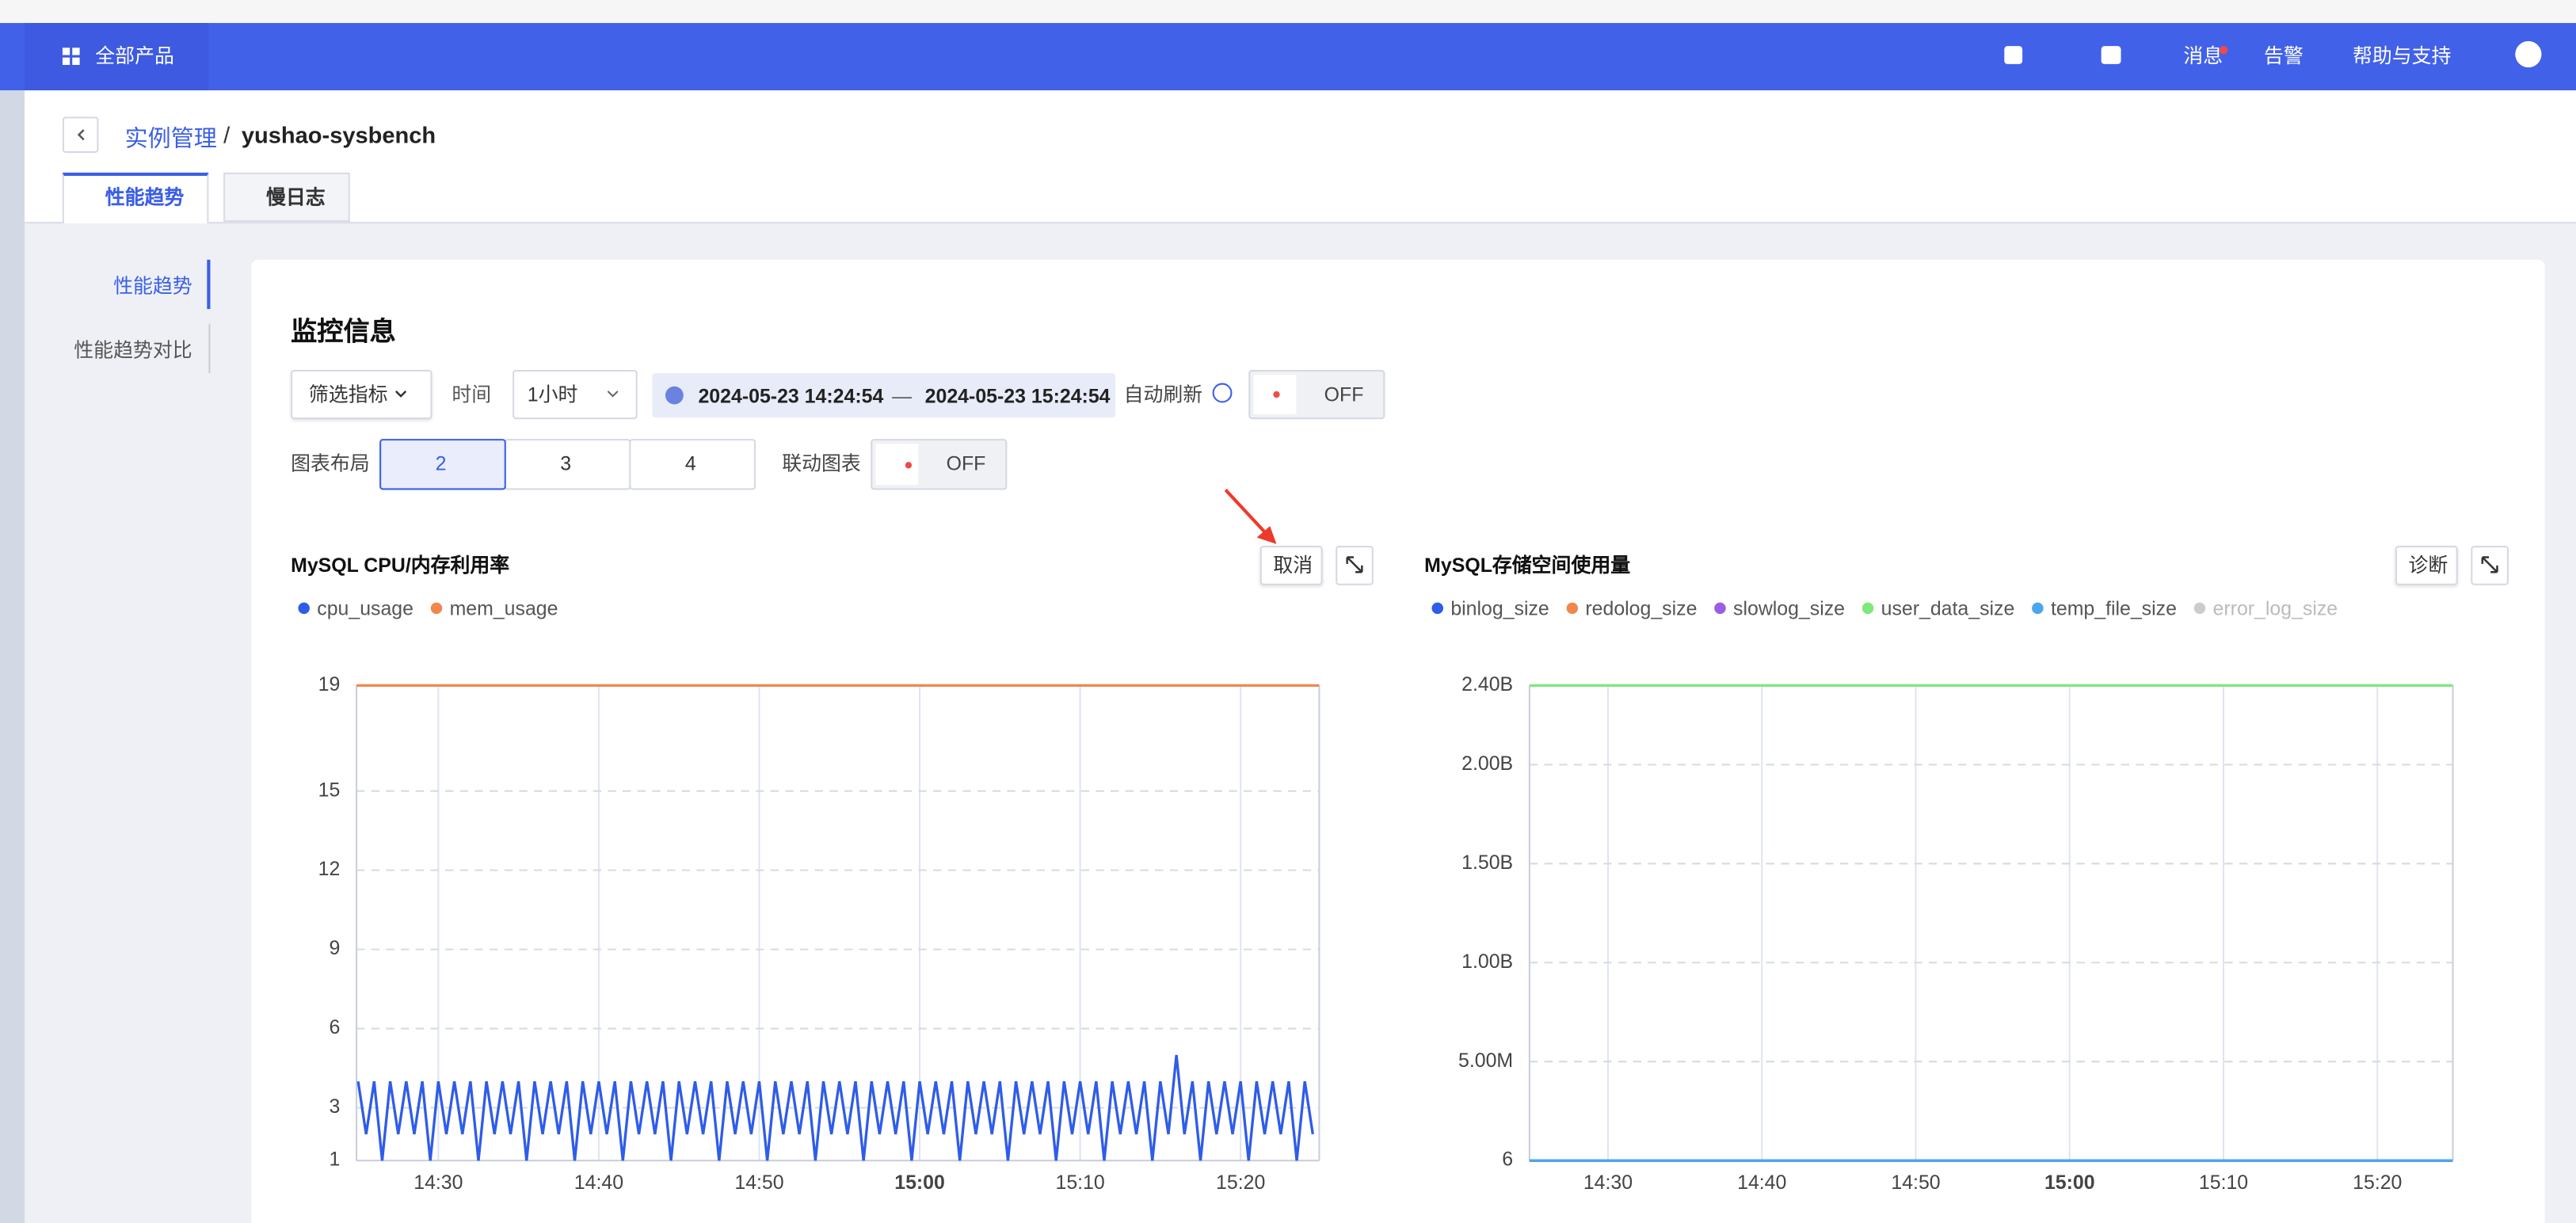  What do you see at coordinates (210, 348) in the screenshot?
I see `side-nav-divider` at bounding box center [210, 348].